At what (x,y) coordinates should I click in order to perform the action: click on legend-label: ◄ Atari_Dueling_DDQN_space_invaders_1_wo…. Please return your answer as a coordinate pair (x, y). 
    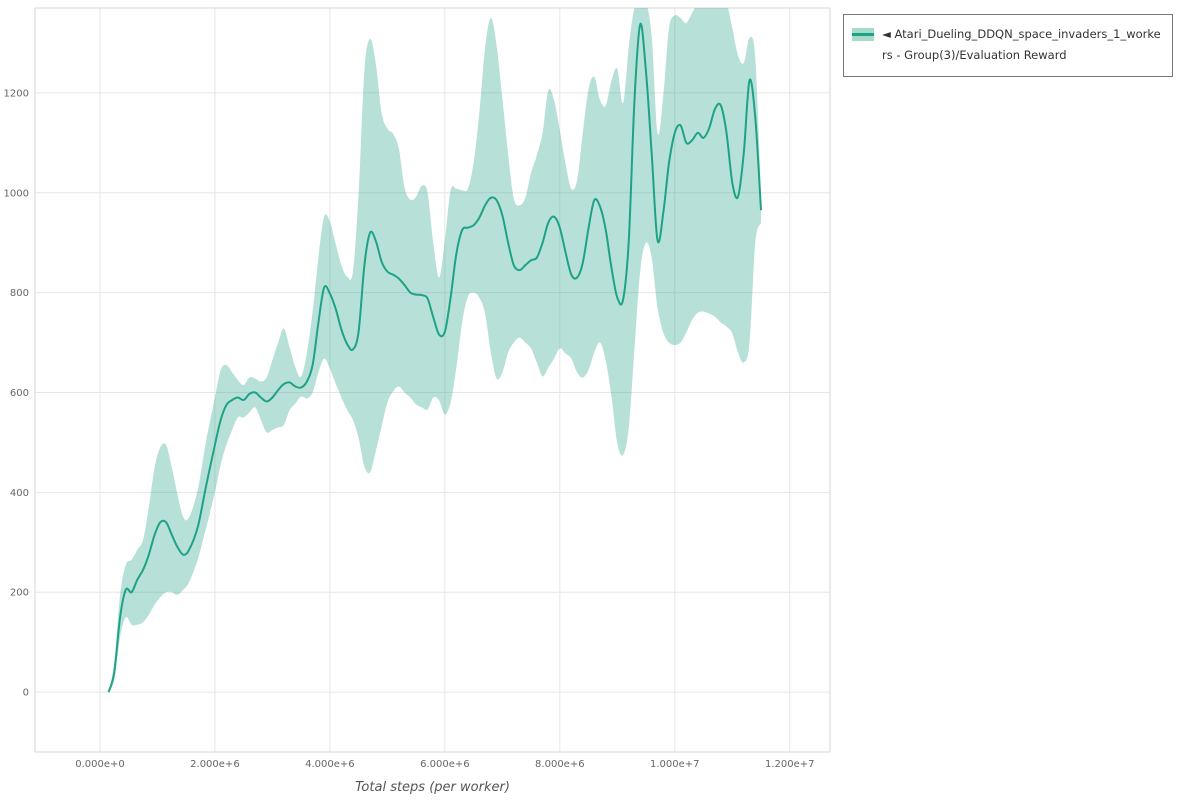
    Looking at the image, I should click on (1021, 45).